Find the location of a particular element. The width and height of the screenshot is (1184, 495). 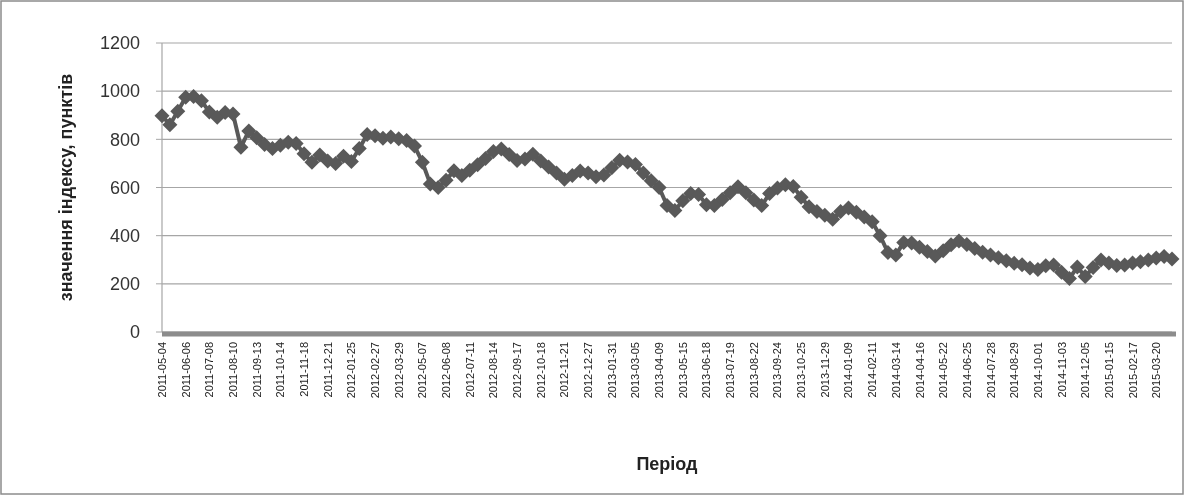

y-tick-label: 800 is located at coordinates (124, 139).